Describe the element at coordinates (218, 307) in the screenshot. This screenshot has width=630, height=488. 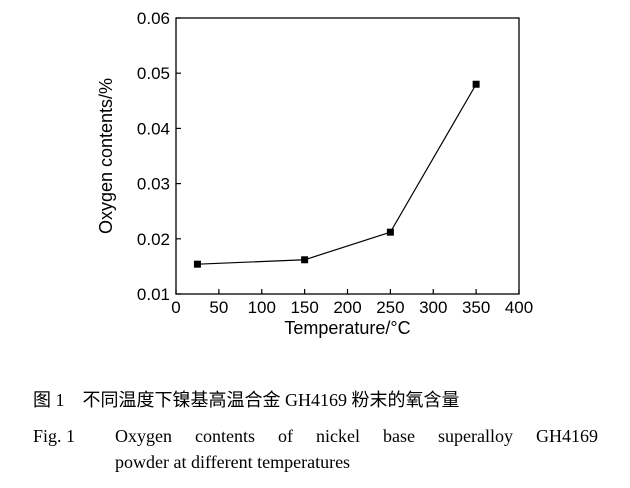
I see `x-tick-label: 50` at that location.